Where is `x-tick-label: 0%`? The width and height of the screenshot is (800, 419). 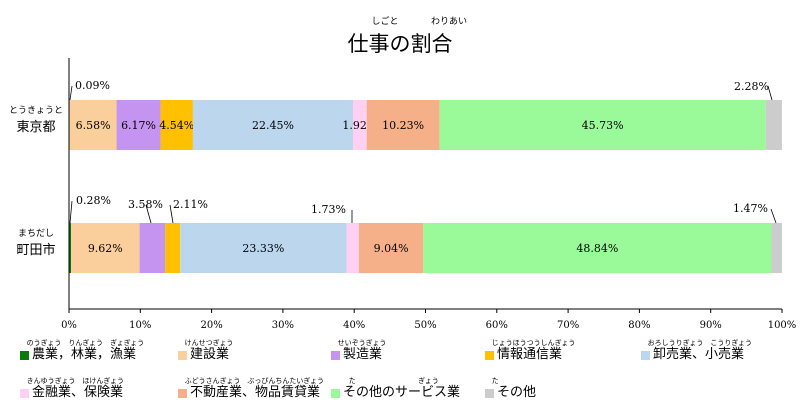 x-tick-label: 0% is located at coordinates (69, 325).